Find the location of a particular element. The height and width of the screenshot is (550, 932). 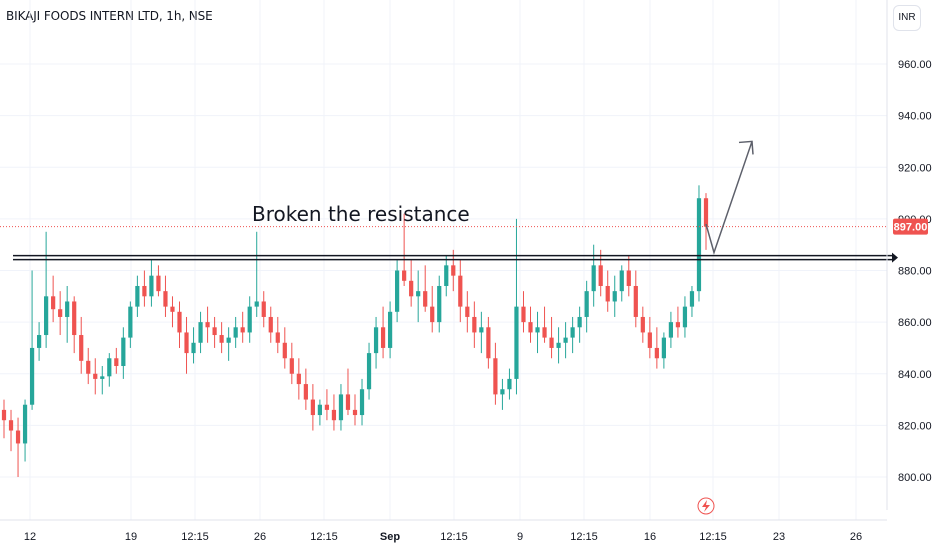

y-tick-label: 860.00 is located at coordinates (915, 323).